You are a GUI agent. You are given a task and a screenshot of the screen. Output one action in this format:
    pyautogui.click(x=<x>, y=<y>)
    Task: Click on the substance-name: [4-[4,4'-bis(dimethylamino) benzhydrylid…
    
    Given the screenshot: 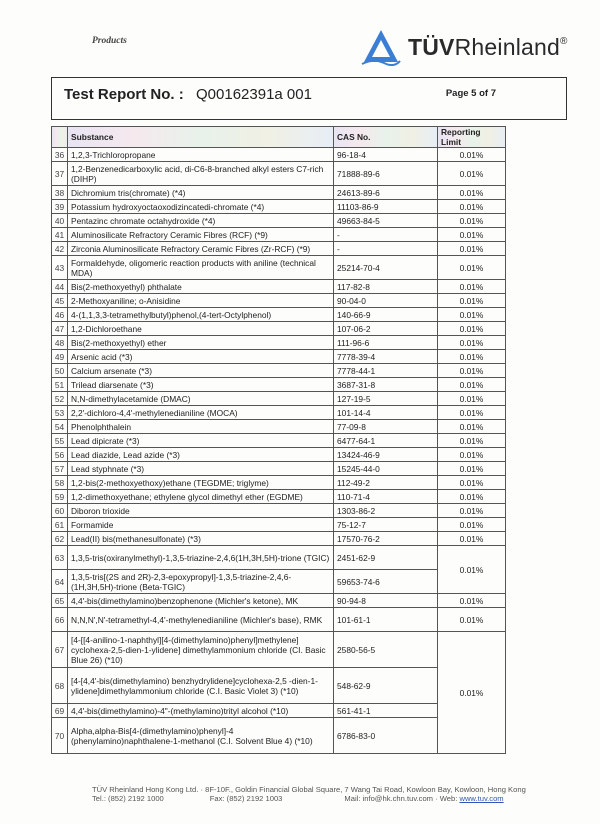 What is the action you would take?
    pyautogui.click(x=200, y=685)
    